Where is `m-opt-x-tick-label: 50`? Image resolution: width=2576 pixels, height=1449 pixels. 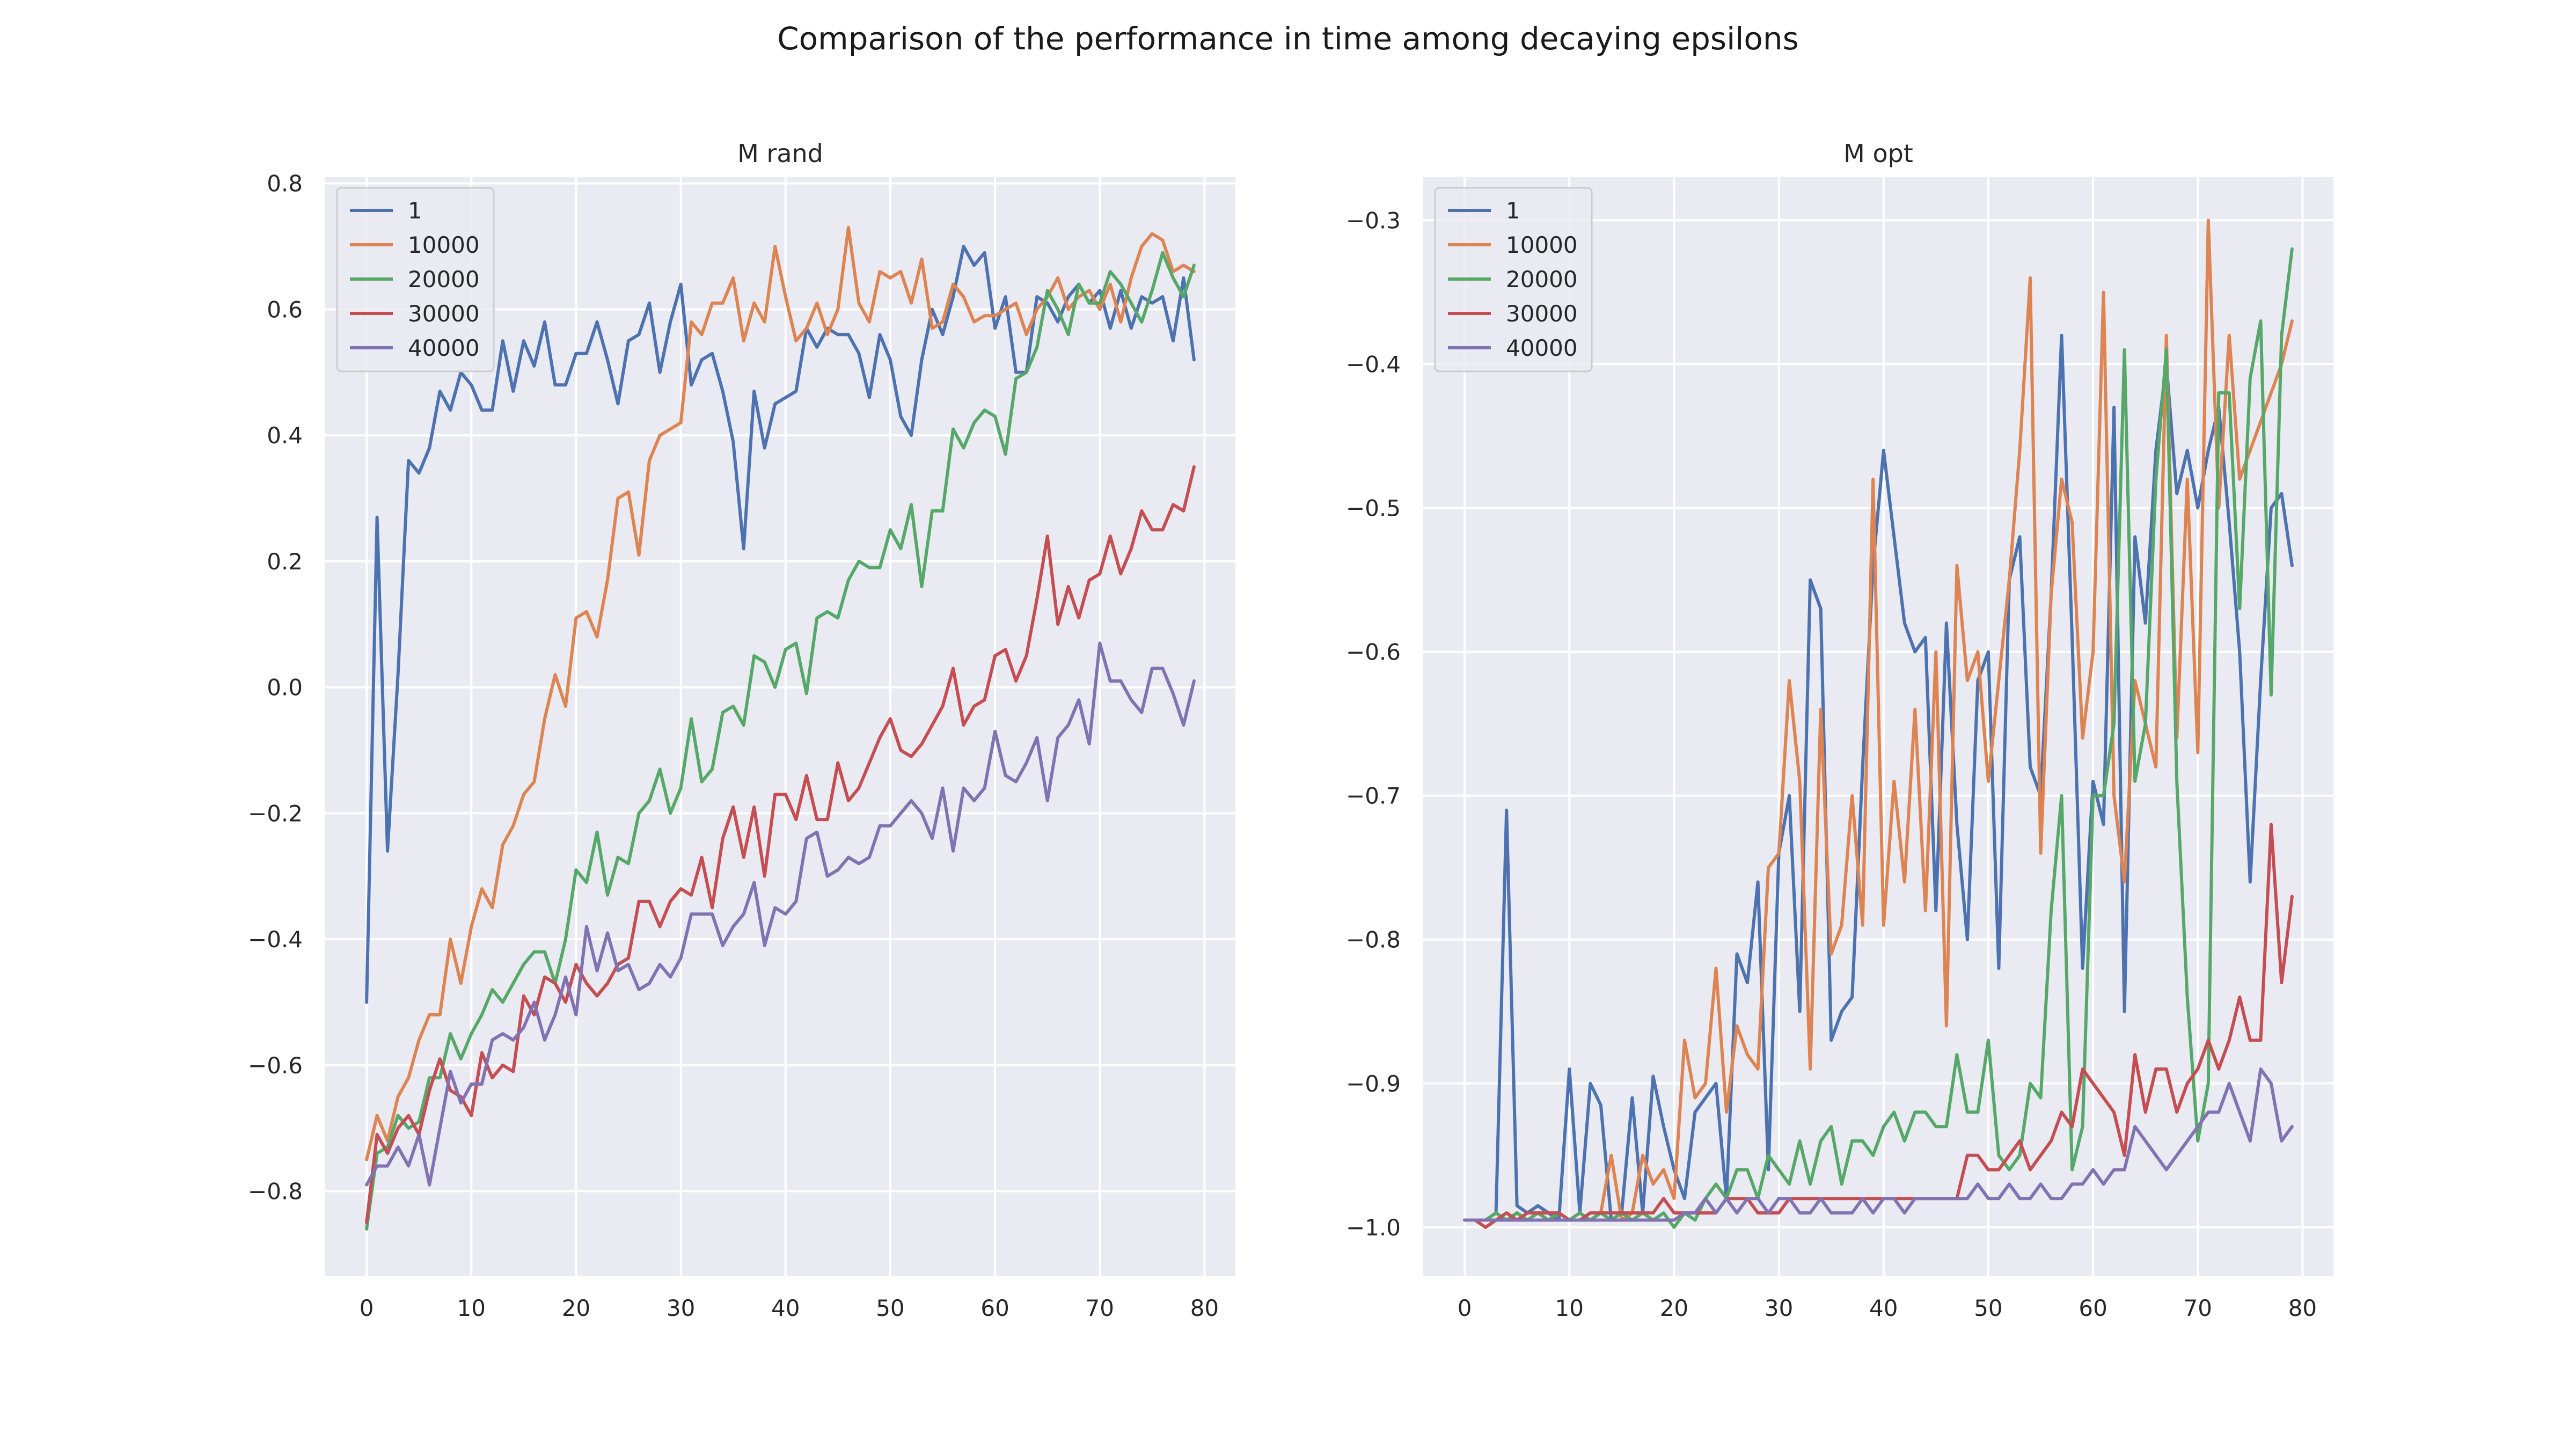
m-opt-x-tick-label: 50 is located at coordinates (1988, 1308).